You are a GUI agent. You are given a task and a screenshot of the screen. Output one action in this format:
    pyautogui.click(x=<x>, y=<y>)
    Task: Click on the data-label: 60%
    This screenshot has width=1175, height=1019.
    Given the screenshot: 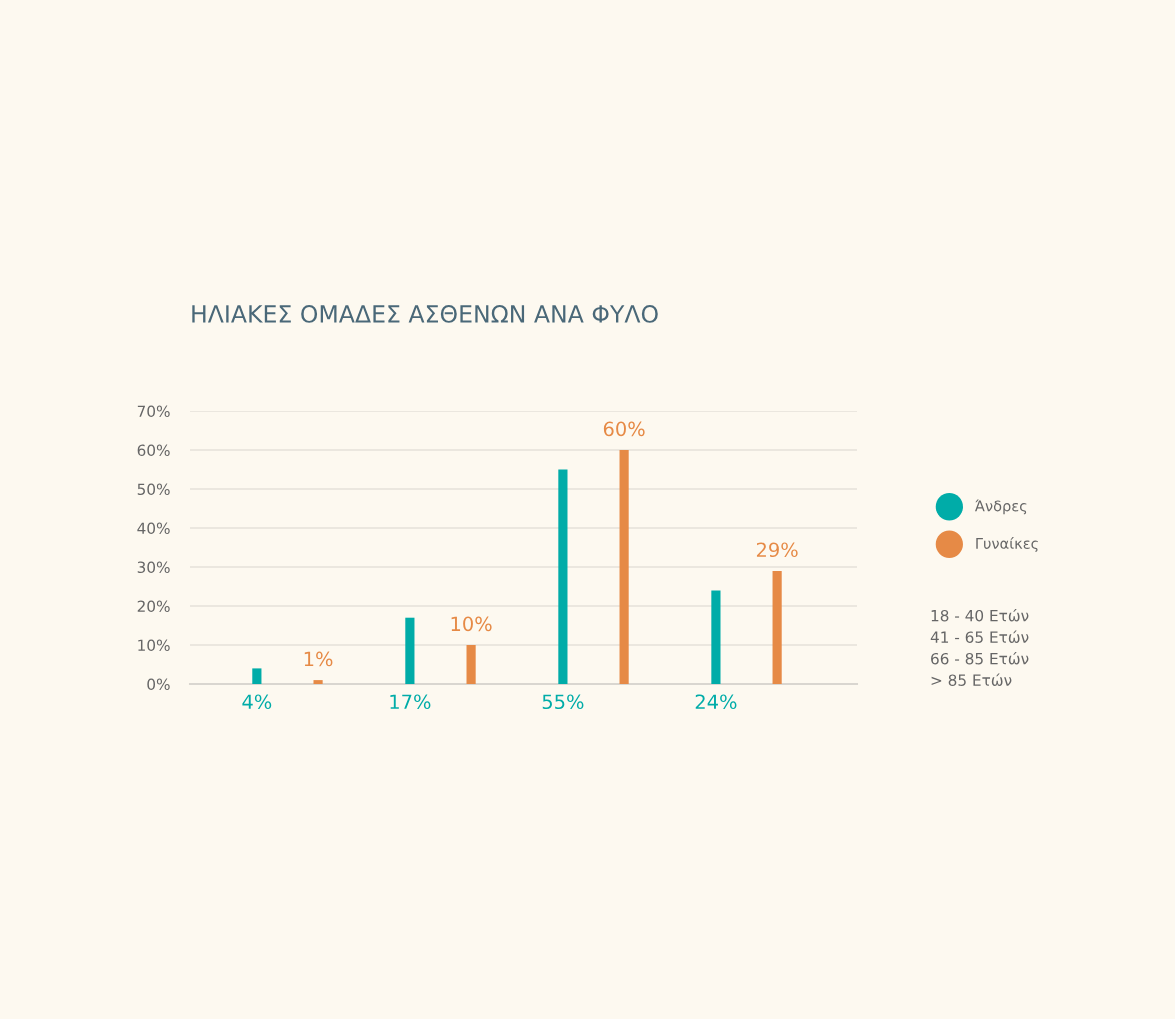 What is the action you would take?
    pyautogui.click(x=624, y=429)
    